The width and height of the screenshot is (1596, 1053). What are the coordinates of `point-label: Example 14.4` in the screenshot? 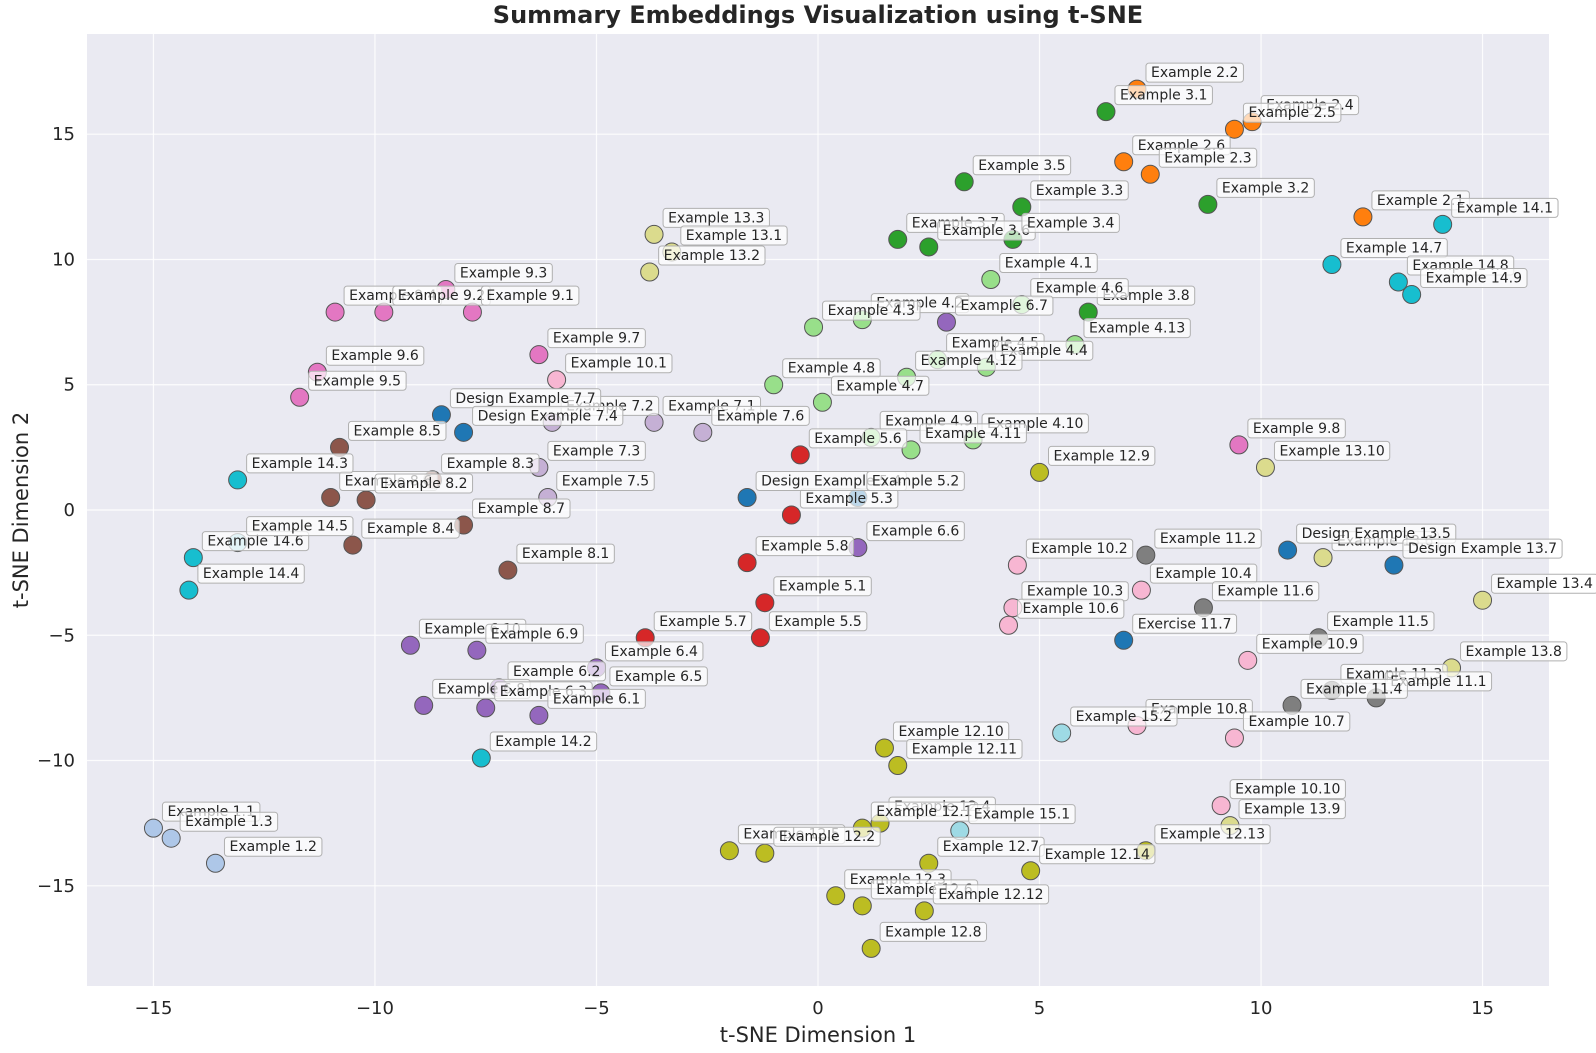 It's located at (251, 573).